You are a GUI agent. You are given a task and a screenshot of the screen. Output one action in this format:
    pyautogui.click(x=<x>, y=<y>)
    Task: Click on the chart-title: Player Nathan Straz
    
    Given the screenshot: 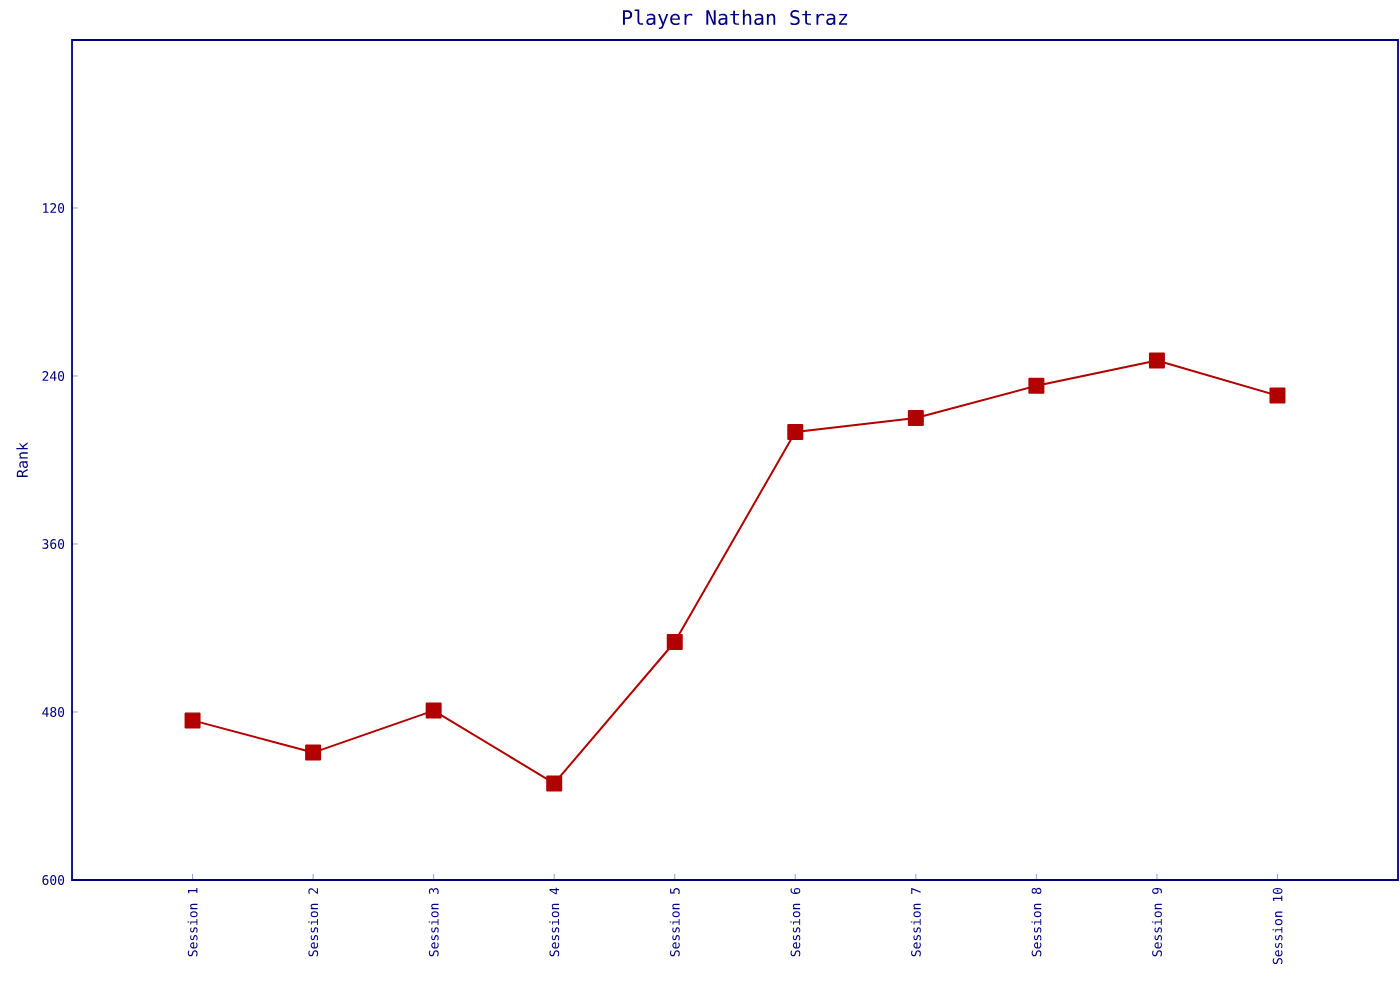 What is the action you would take?
    pyautogui.click(x=735, y=19)
    